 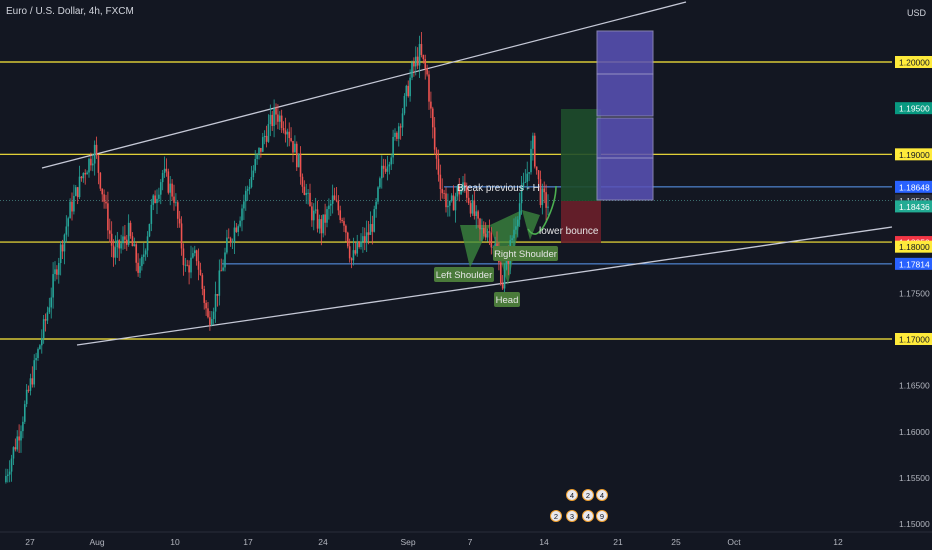 I want to click on currency-label: USD, so click(x=917, y=13).